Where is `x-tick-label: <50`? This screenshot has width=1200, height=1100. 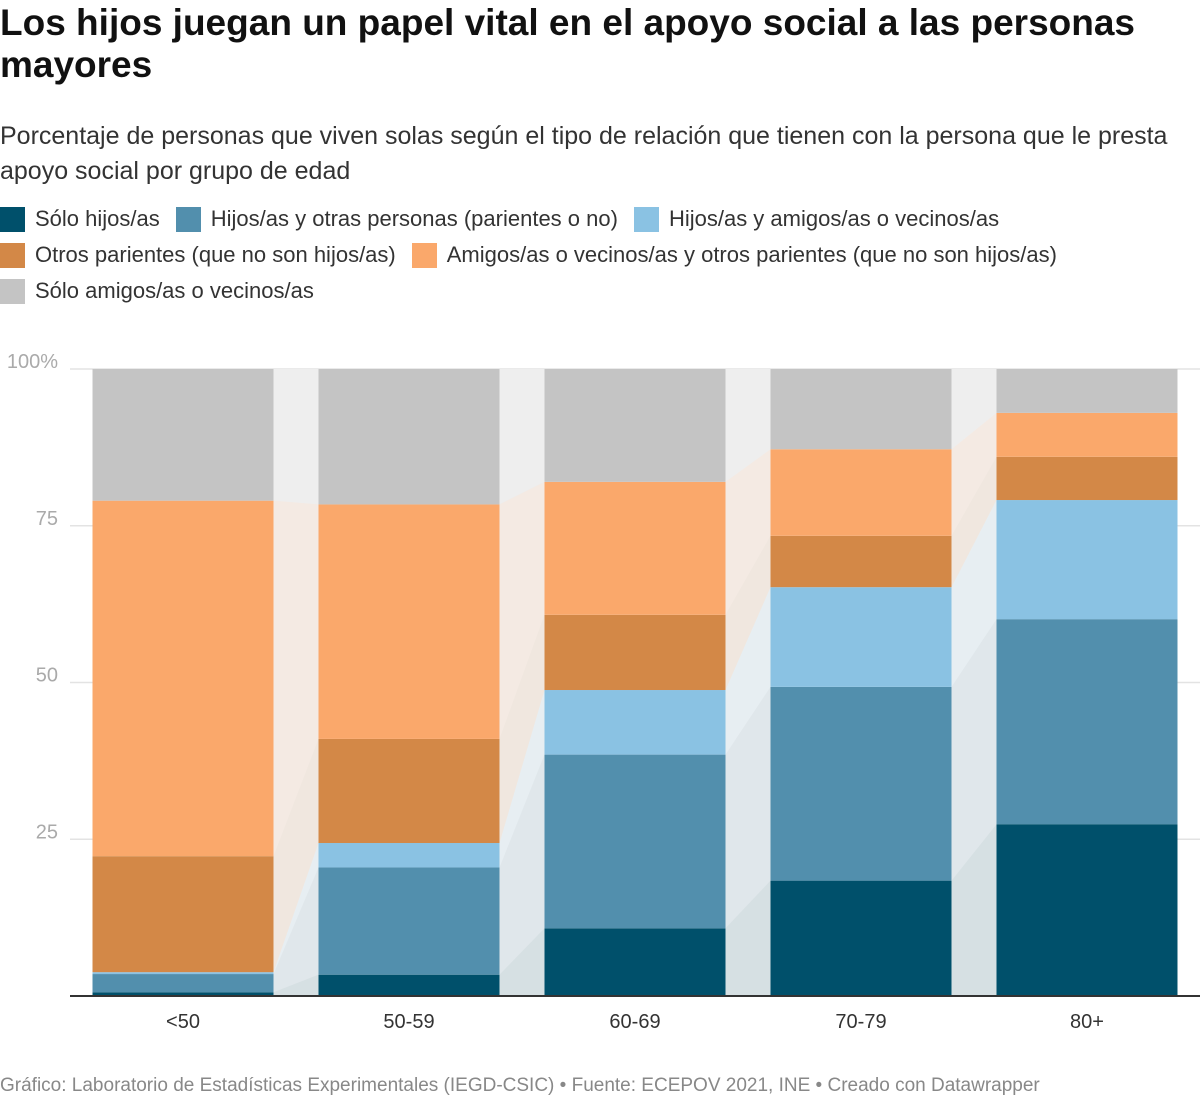 x-tick-label: <50 is located at coordinates (183, 1022).